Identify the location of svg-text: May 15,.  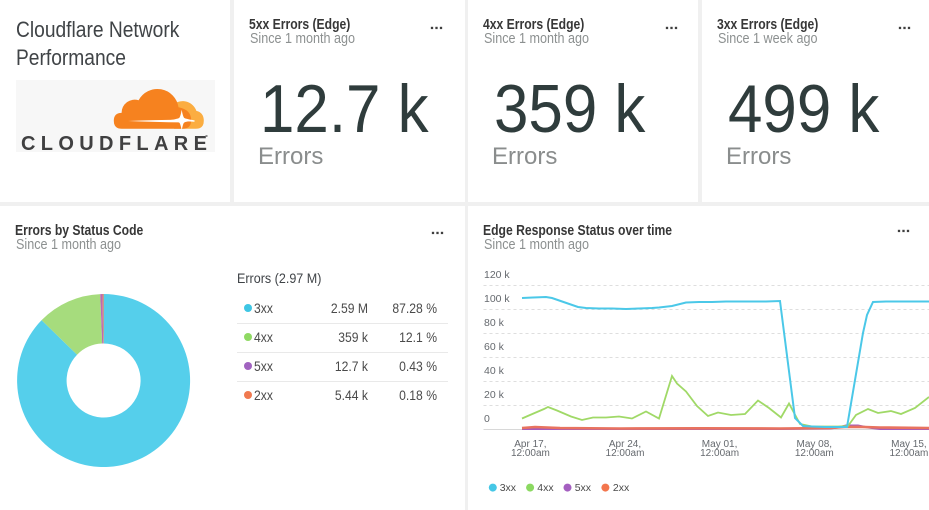
(909, 444).